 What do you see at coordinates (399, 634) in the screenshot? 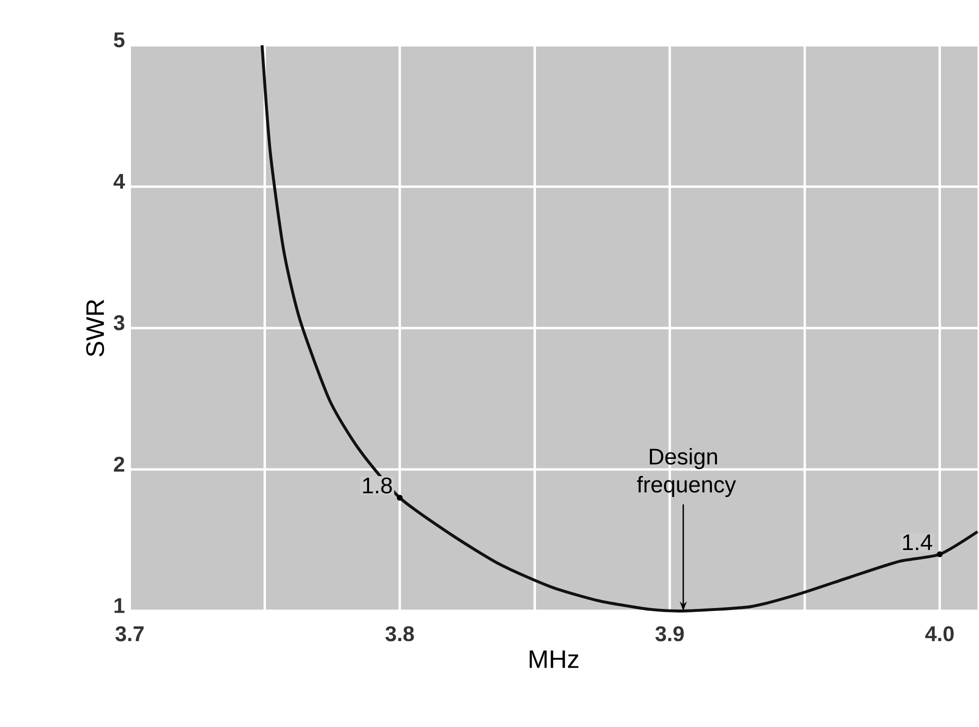
I see `x-tick-label: 3.8` at bounding box center [399, 634].